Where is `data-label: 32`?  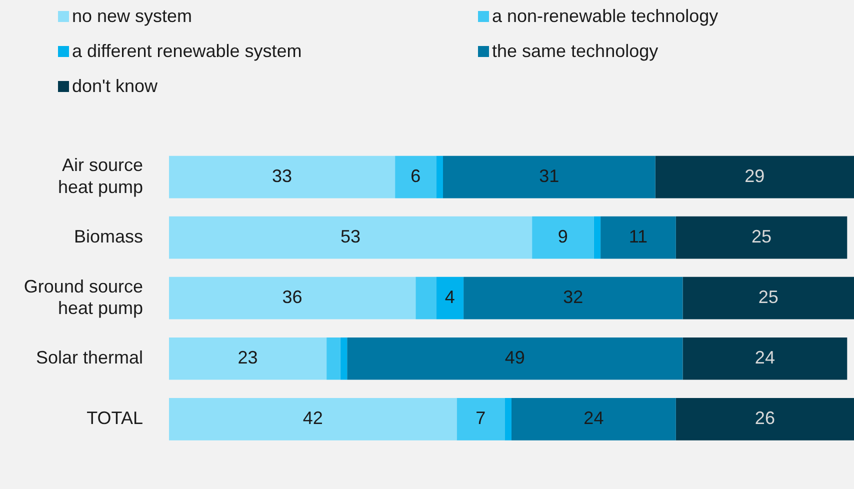 data-label: 32 is located at coordinates (573, 297).